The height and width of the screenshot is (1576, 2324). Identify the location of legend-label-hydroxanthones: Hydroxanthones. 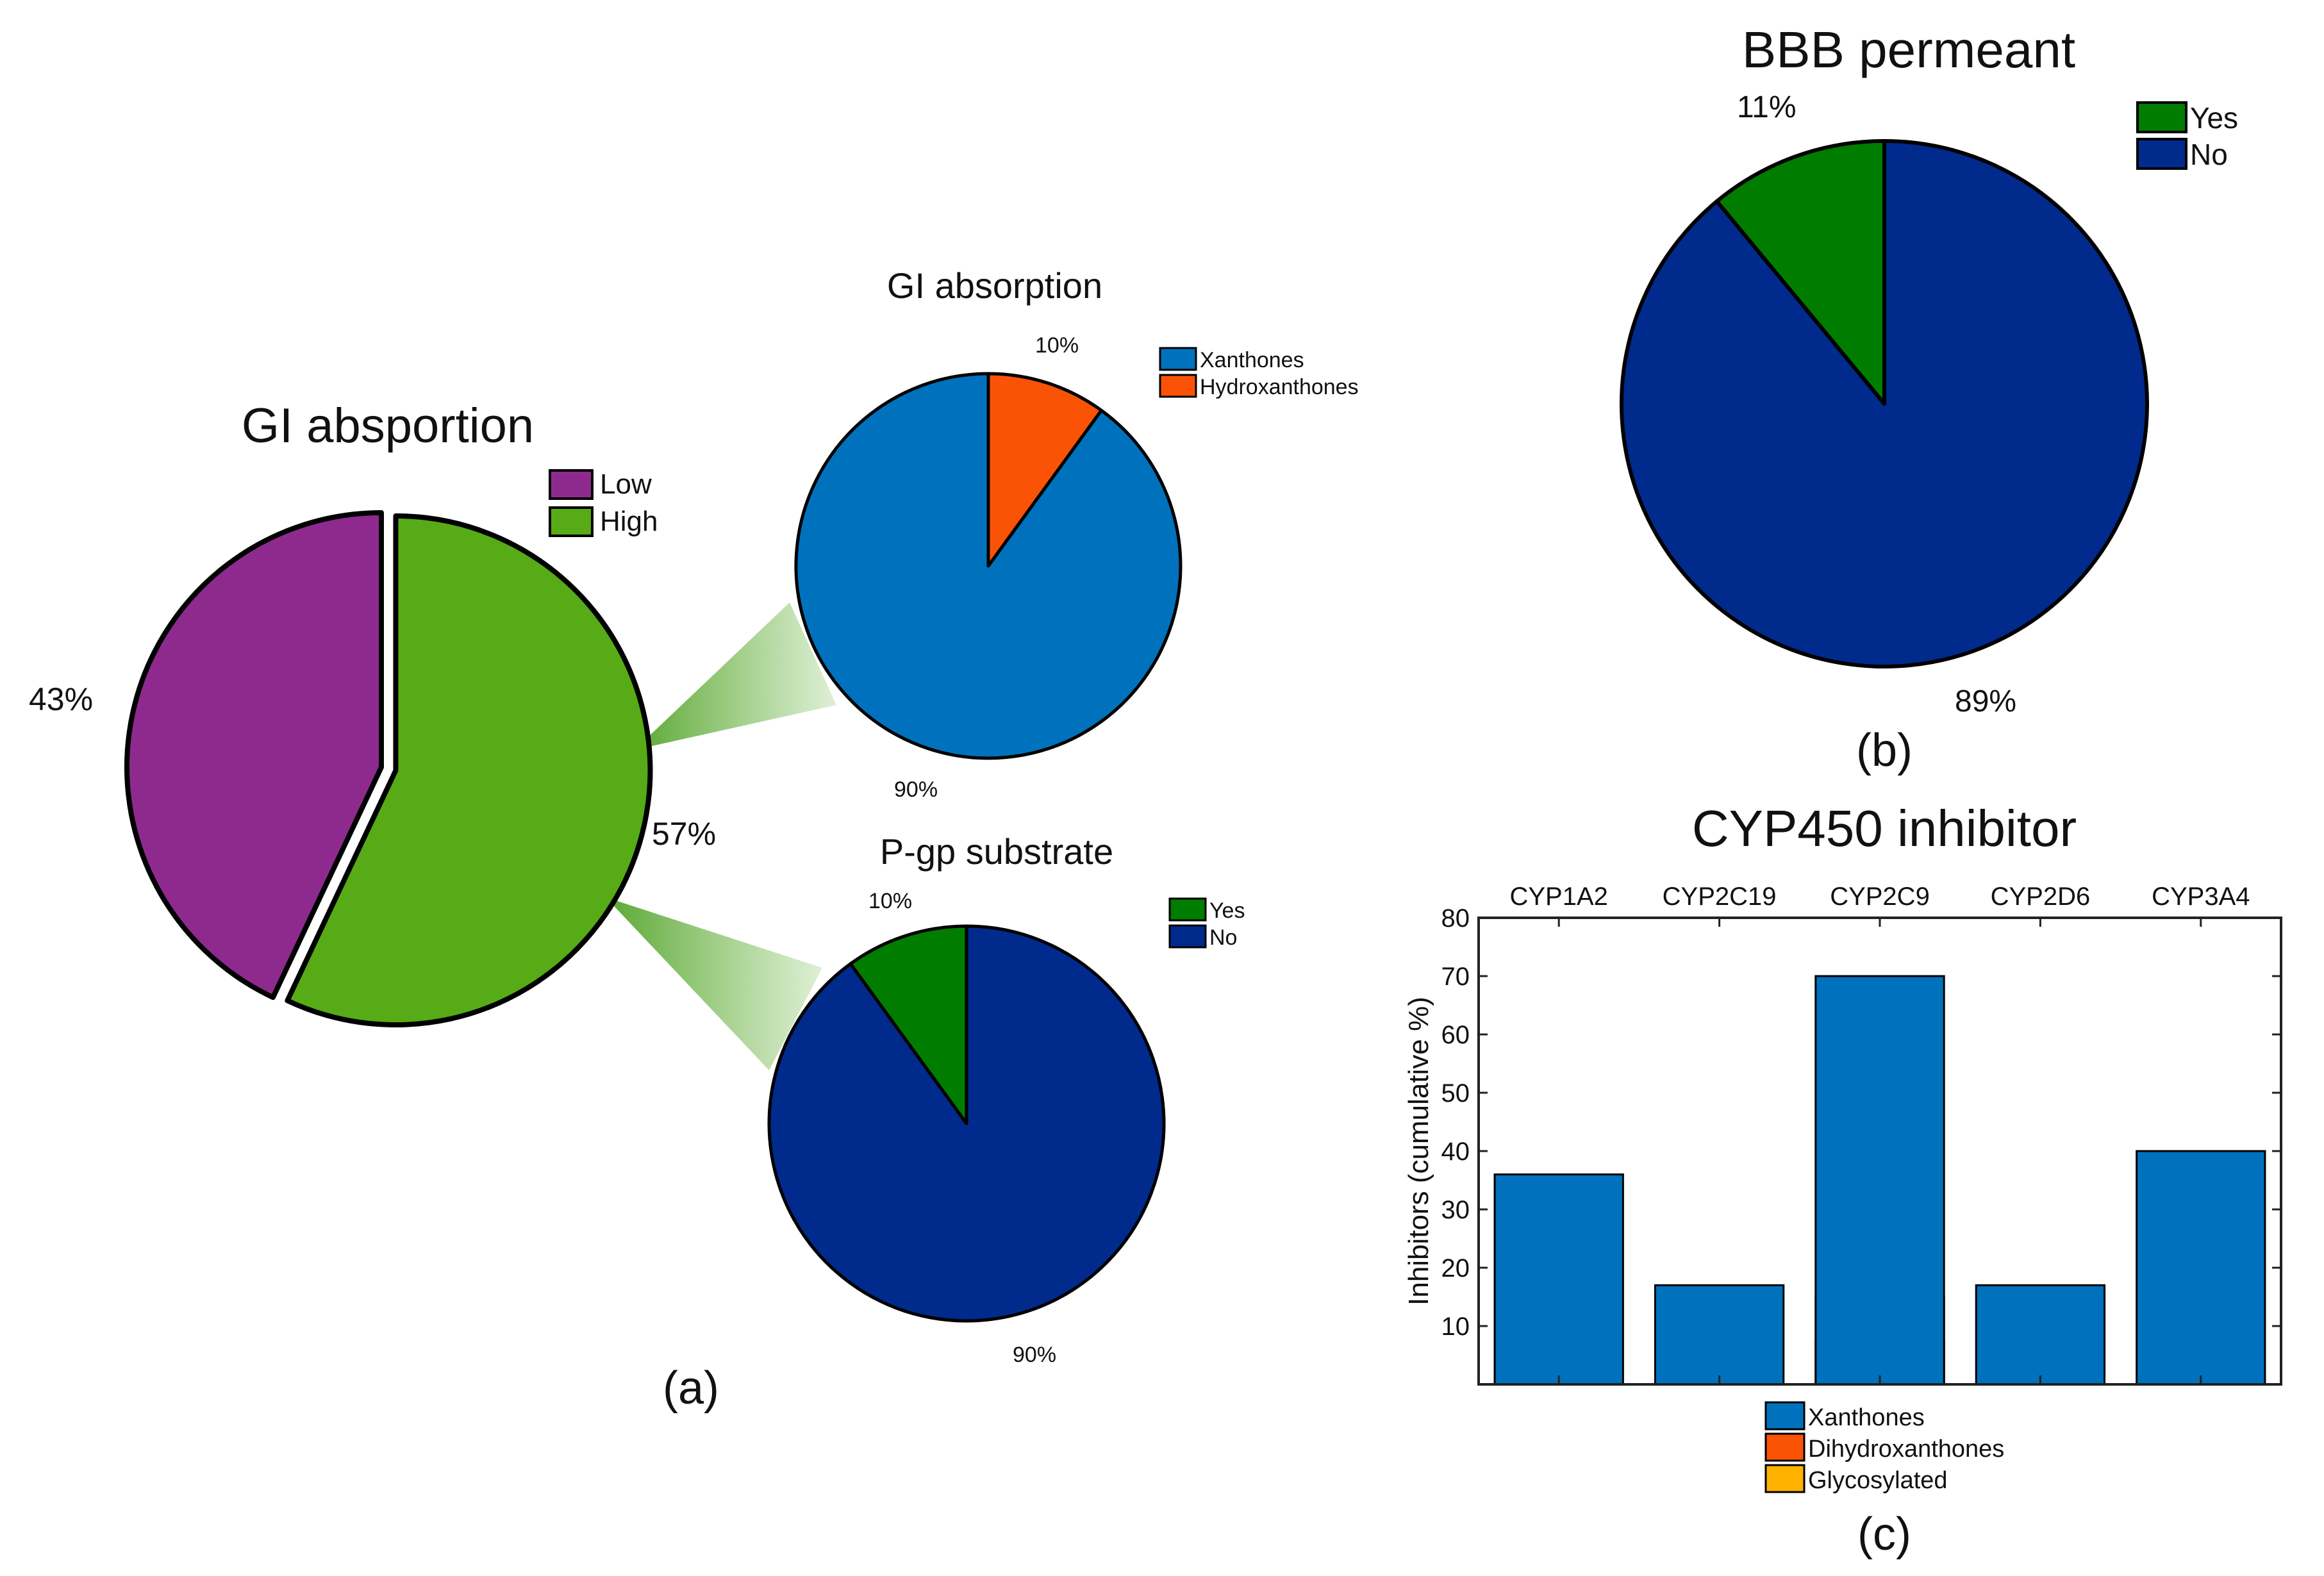
(1280, 387).